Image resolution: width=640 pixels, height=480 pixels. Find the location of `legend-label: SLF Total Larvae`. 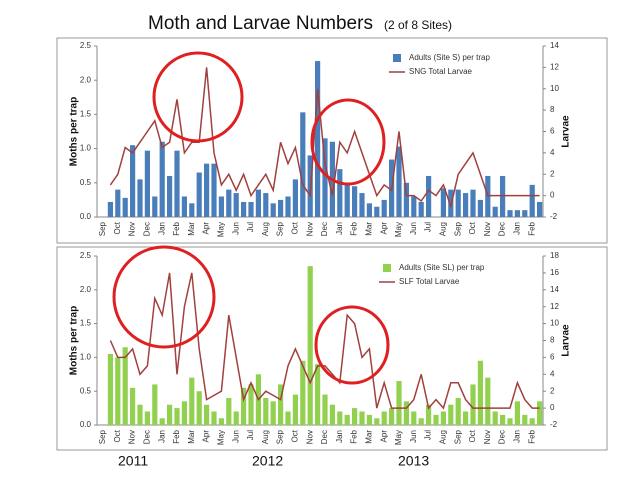

legend-label: SLF Total Larvae is located at coordinates (429, 281).